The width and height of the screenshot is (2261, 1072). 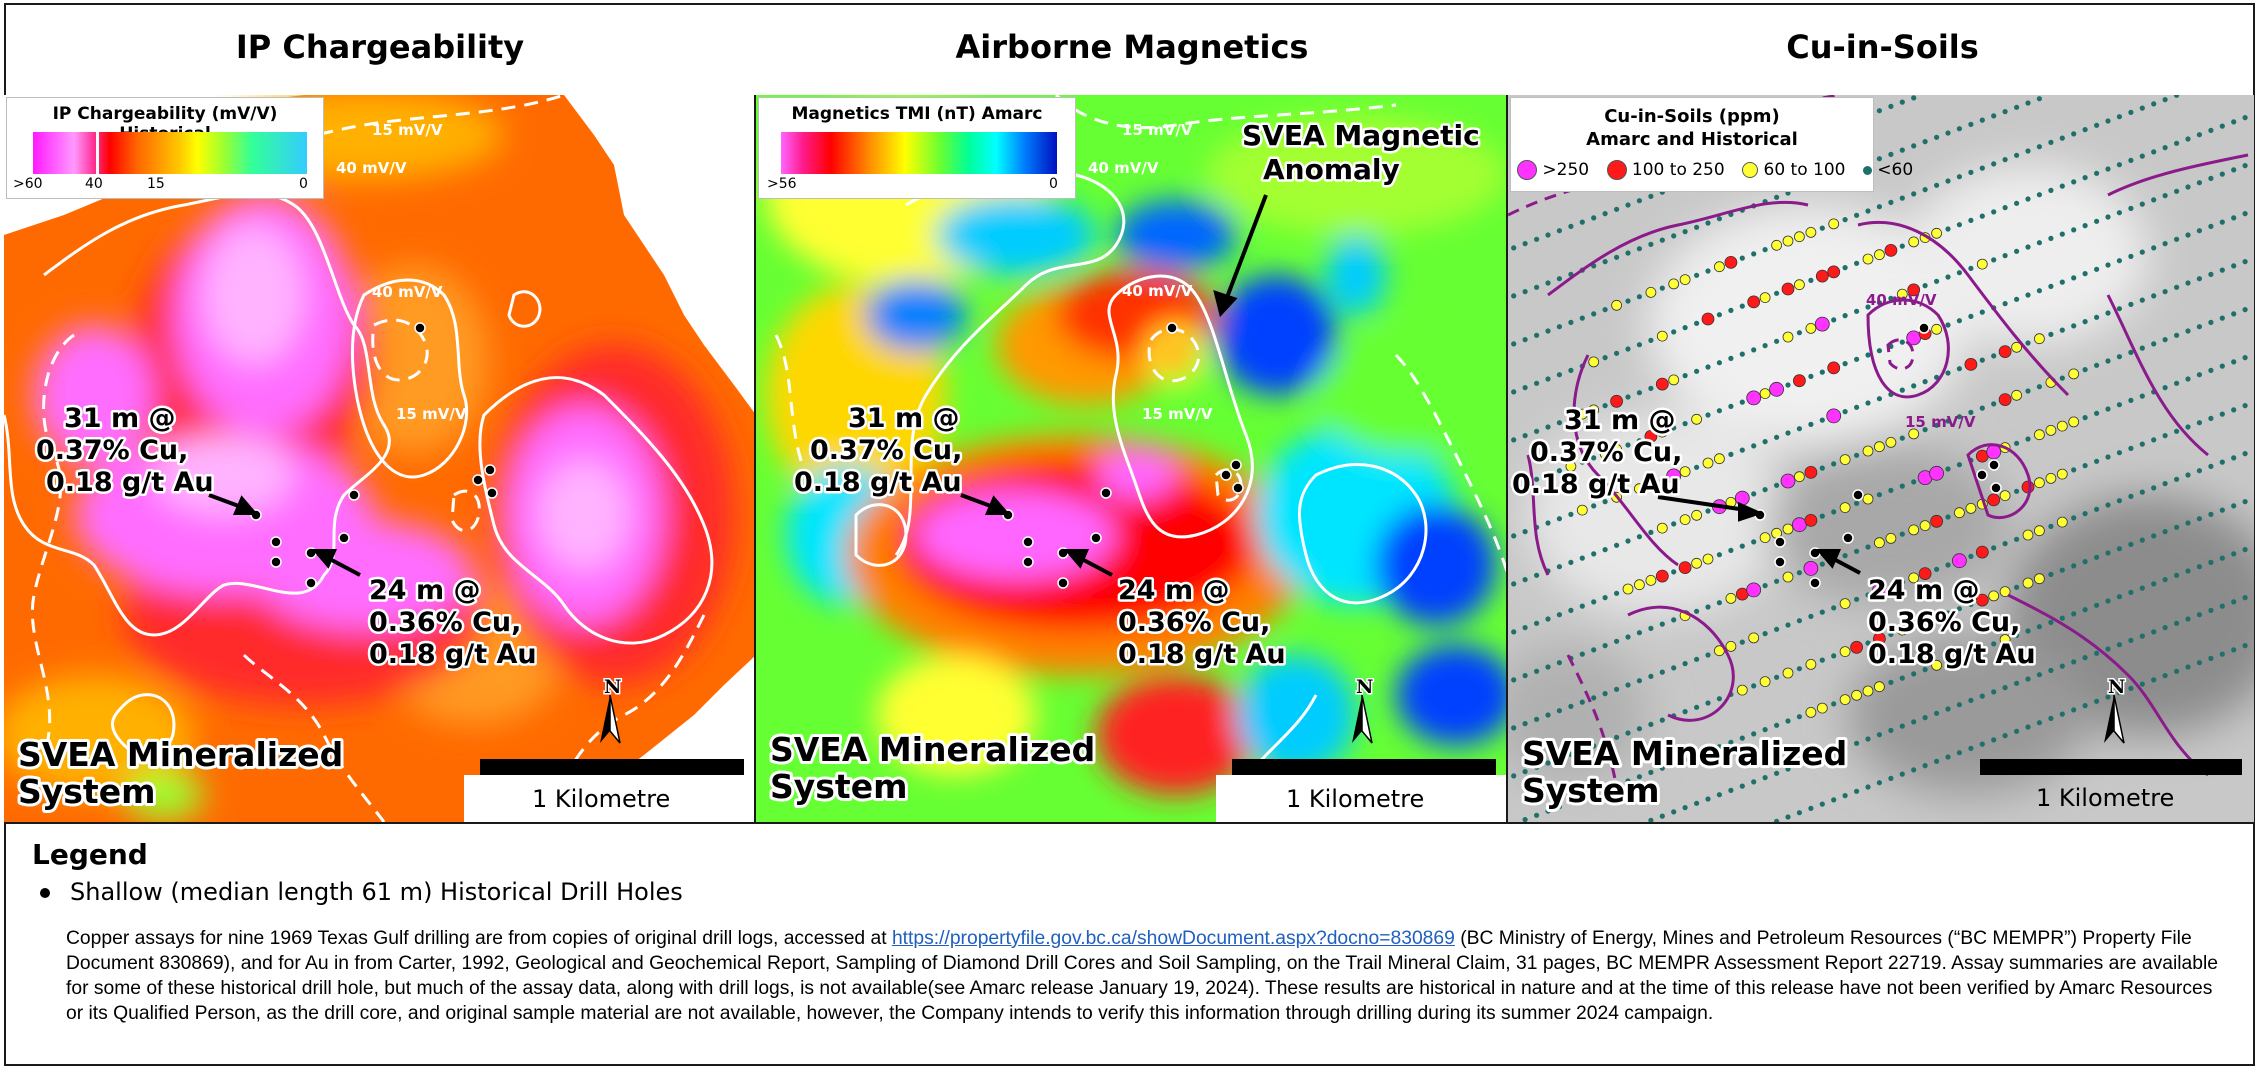 I want to click on panel-title-soils: Cu-in-Soils, so click(x=1882, y=47).